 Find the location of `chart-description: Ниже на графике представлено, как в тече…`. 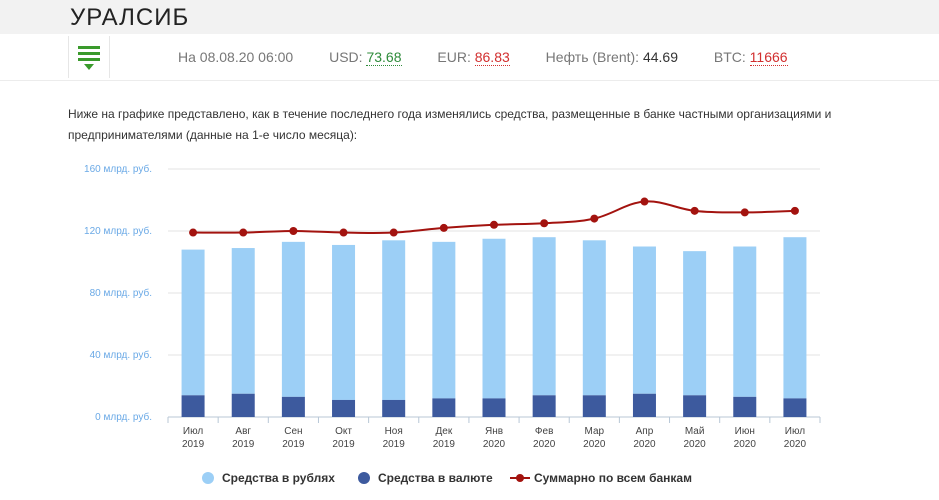

chart-description: Ниже на графике представлено, как в тече… is located at coordinates (450, 124).